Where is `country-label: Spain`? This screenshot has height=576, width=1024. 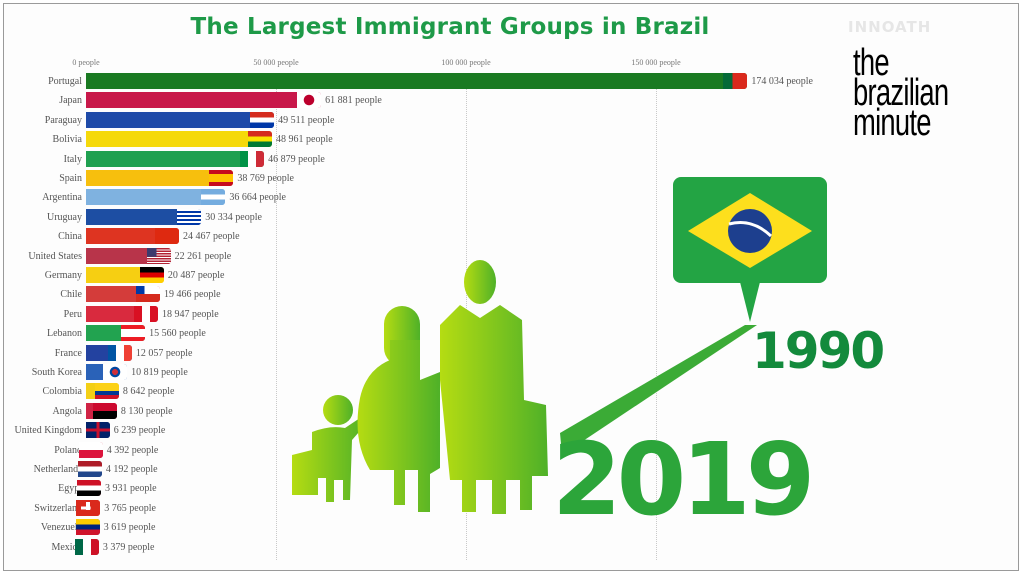 country-label: Spain is located at coordinates (70, 178).